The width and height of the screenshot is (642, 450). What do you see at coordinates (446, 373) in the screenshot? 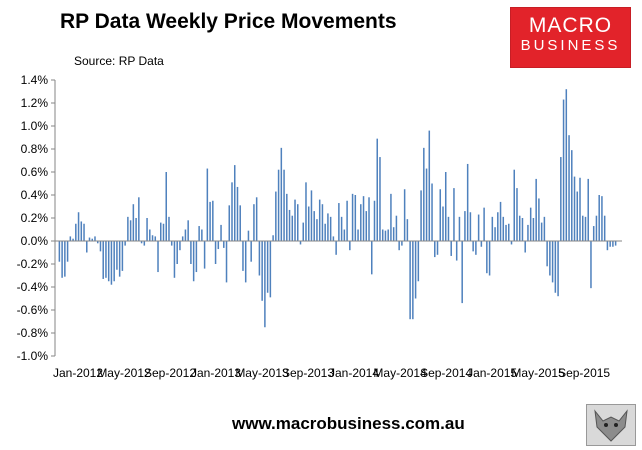
I see `x-tick-label: Sep-2014` at bounding box center [446, 373].